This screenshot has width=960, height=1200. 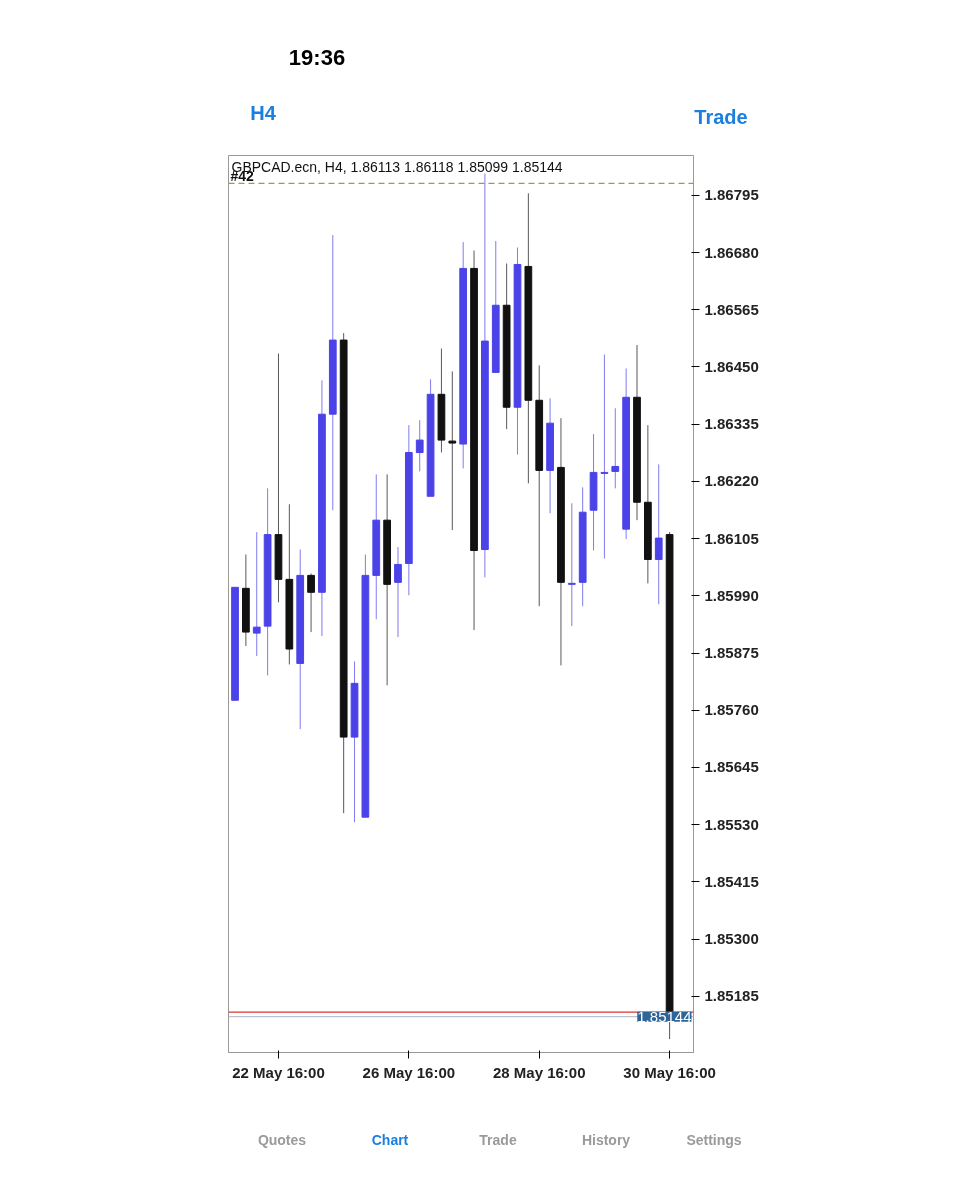 What do you see at coordinates (731, 652) in the screenshot?
I see `y-tick-label: 1.85875` at bounding box center [731, 652].